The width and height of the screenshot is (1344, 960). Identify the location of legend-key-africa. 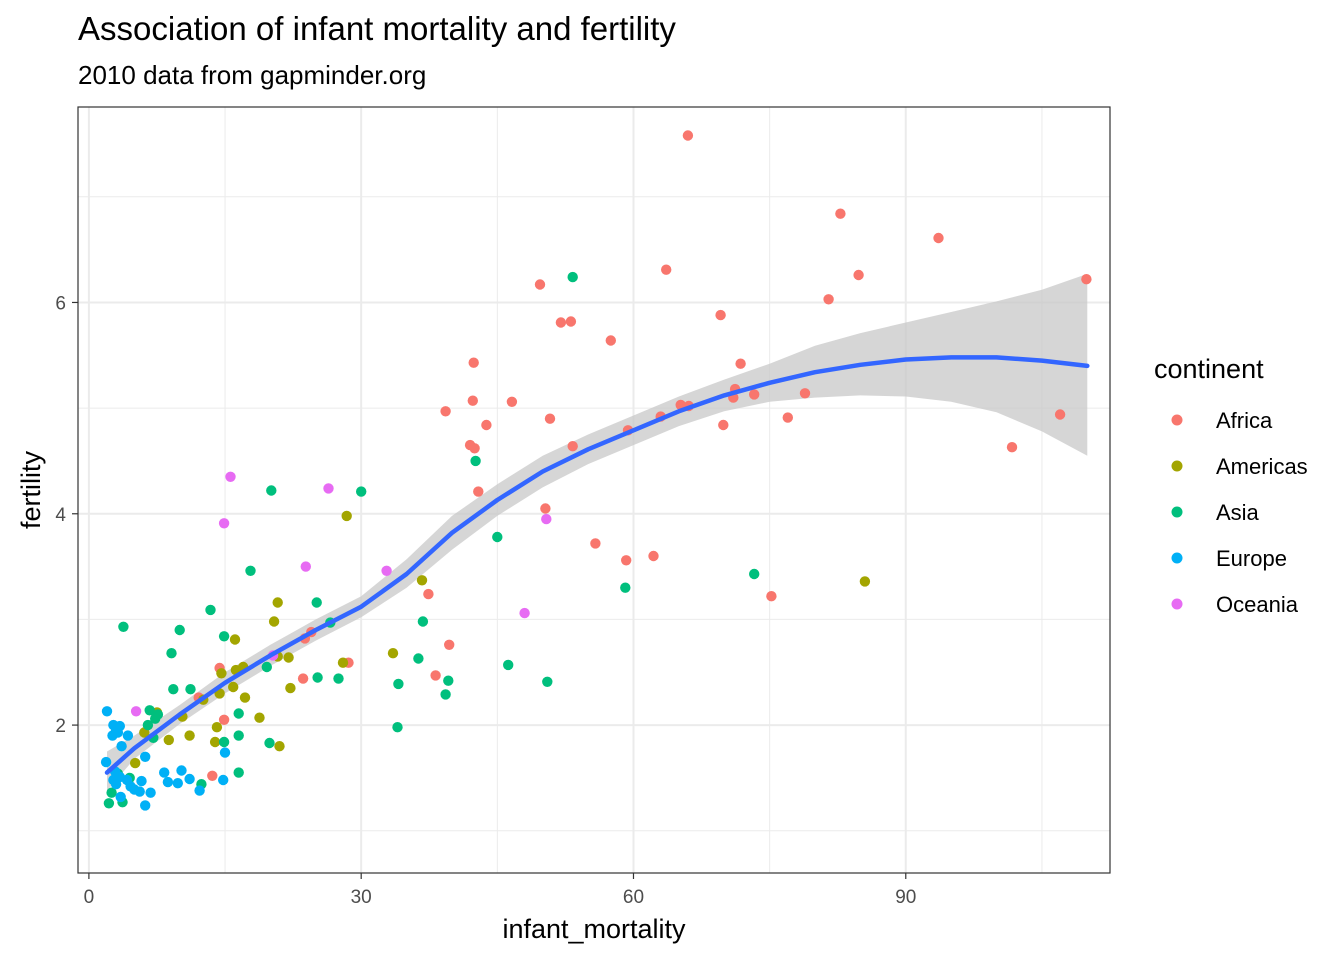
(1177, 420).